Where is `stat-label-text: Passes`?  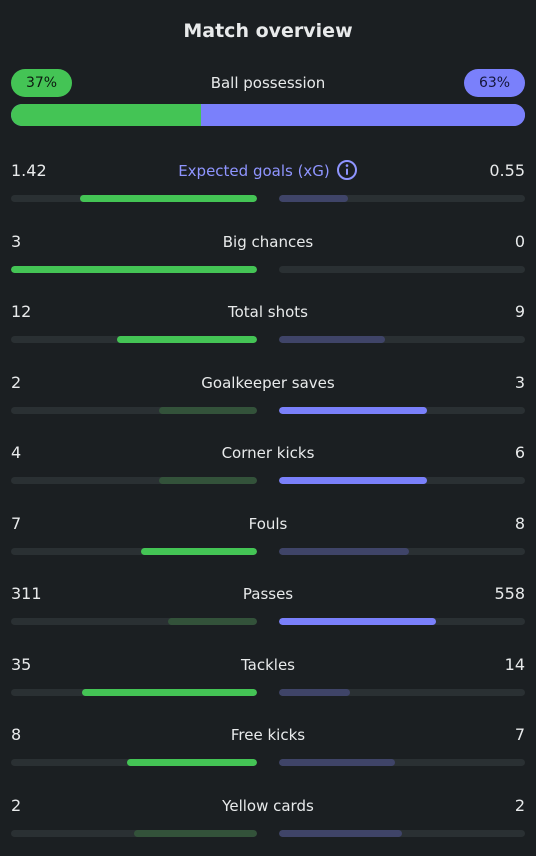
stat-label-text: Passes is located at coordinates (268, 594).